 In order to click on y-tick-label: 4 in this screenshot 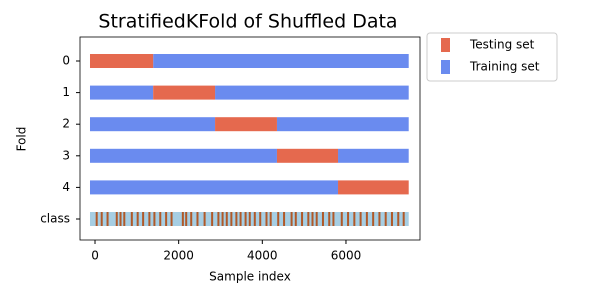, I will do `click(66, 187)`.